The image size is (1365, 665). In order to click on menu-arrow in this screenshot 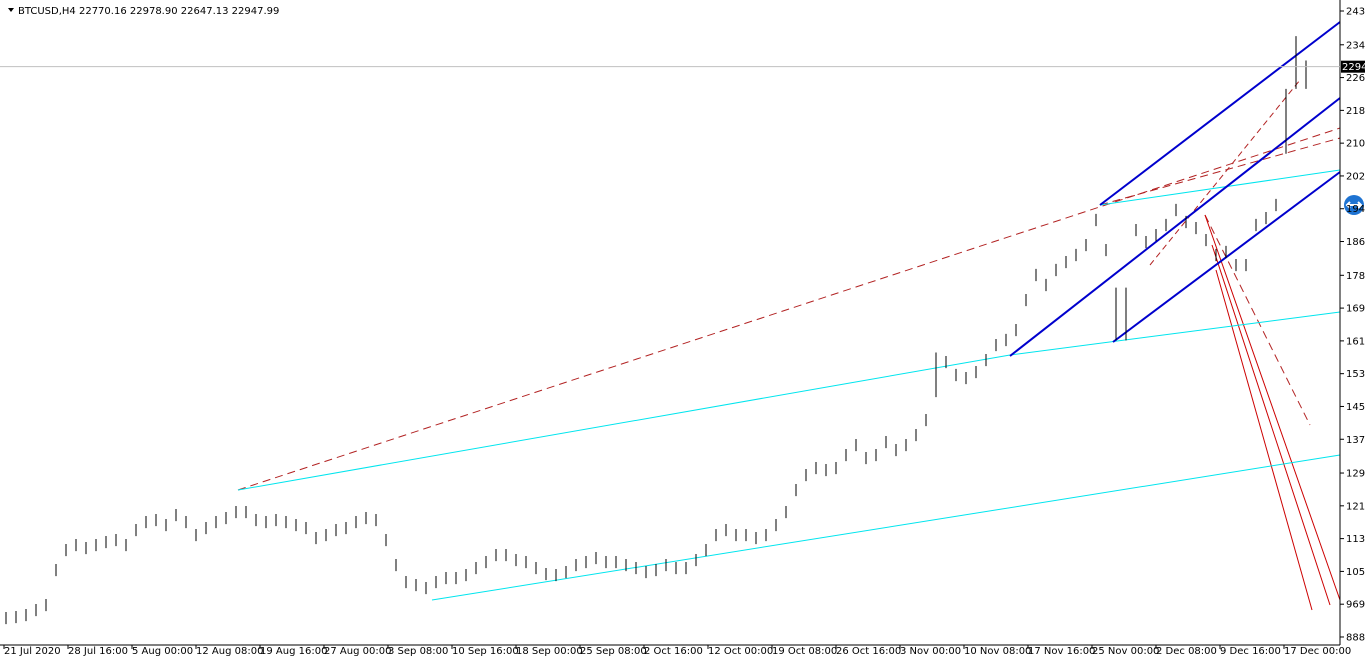, I will do `click(11, 10)`.